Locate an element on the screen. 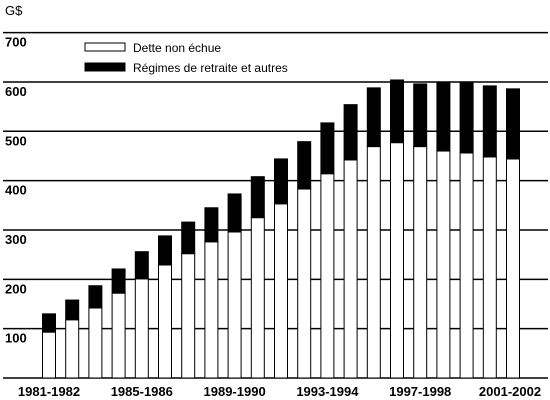  x-tick-label: 1989-1990 is located at coordinates (235, 391).